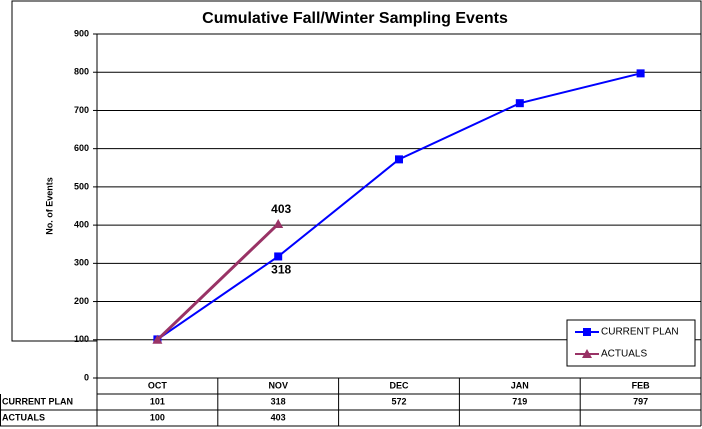 This screenshot has width=702, height=429. I want to click on table-cell: 100, so click(157, 417).